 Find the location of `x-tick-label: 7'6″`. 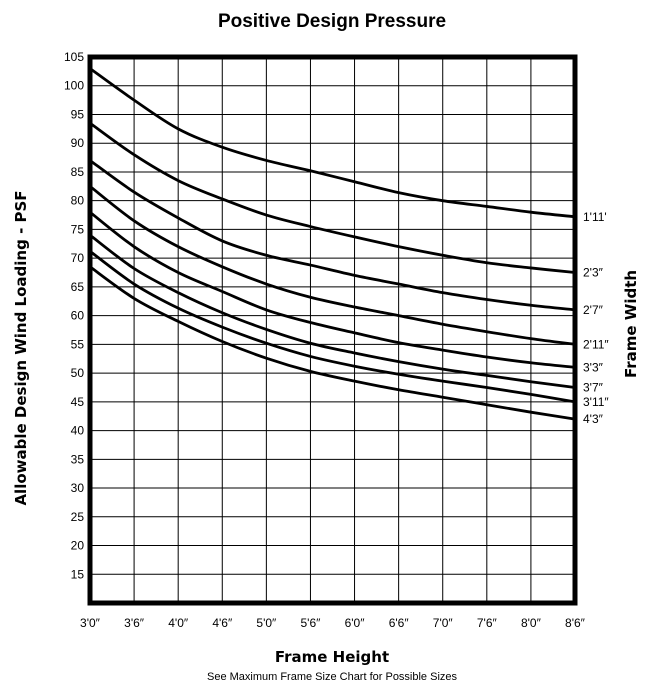

x-tick-label: 7'6″ is located at coordinates (487, 623).